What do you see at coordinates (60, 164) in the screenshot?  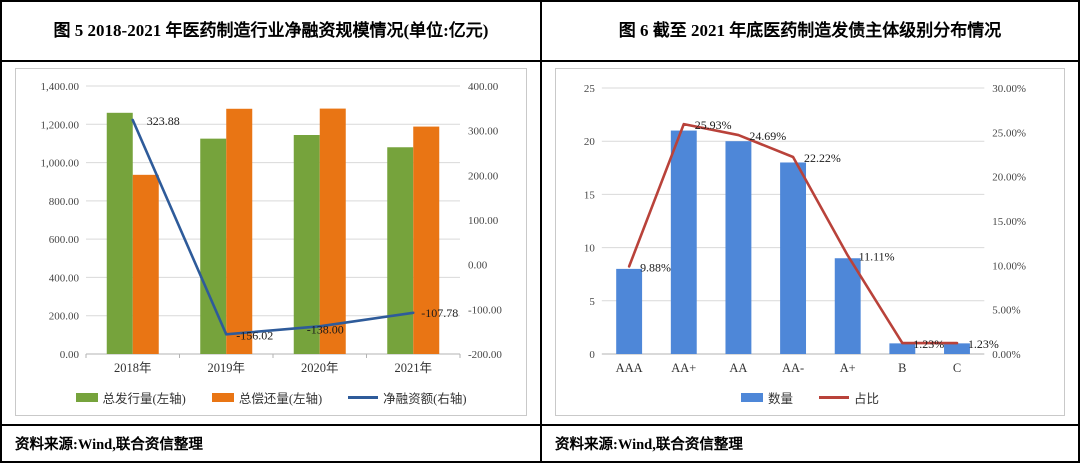 I see `svg-text: 1,000.00` at bounding box center [60, 164].